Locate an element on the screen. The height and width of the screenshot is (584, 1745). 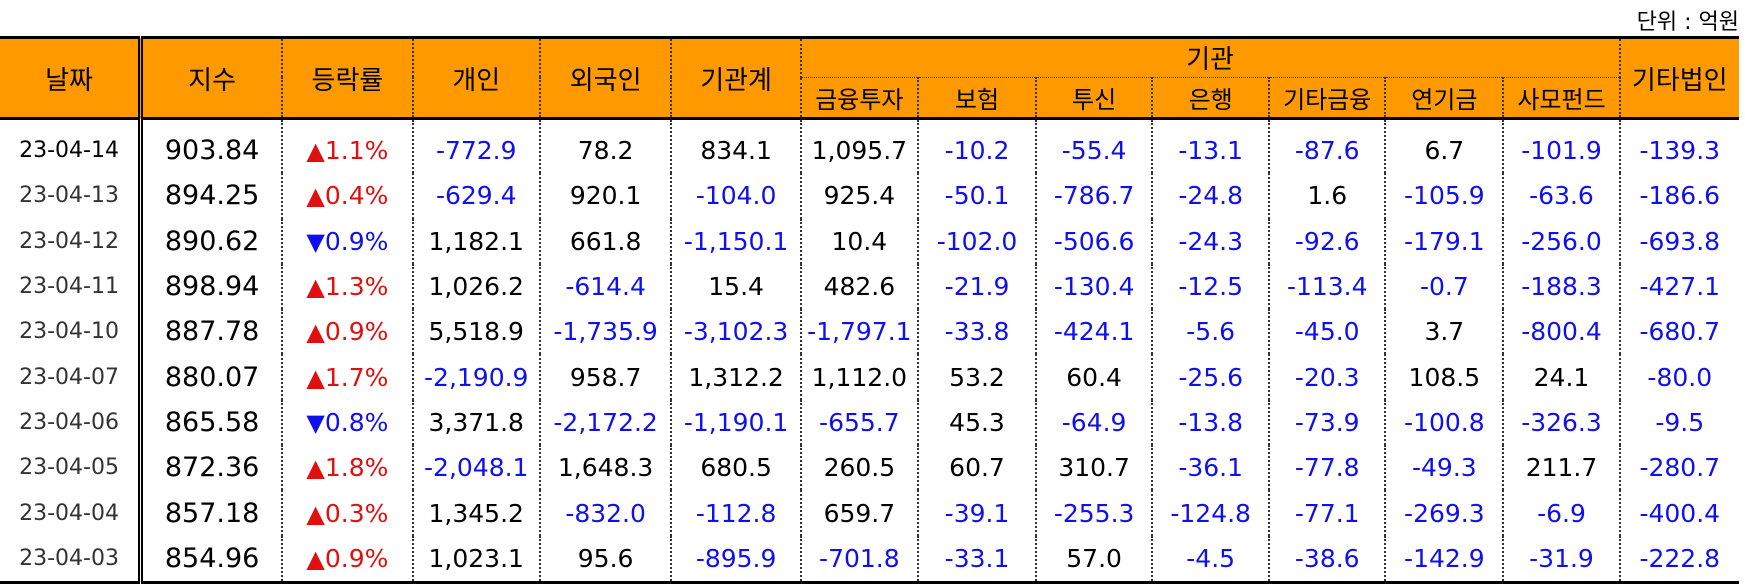
header-date: 날짜 is located at coordinates (70, 78).